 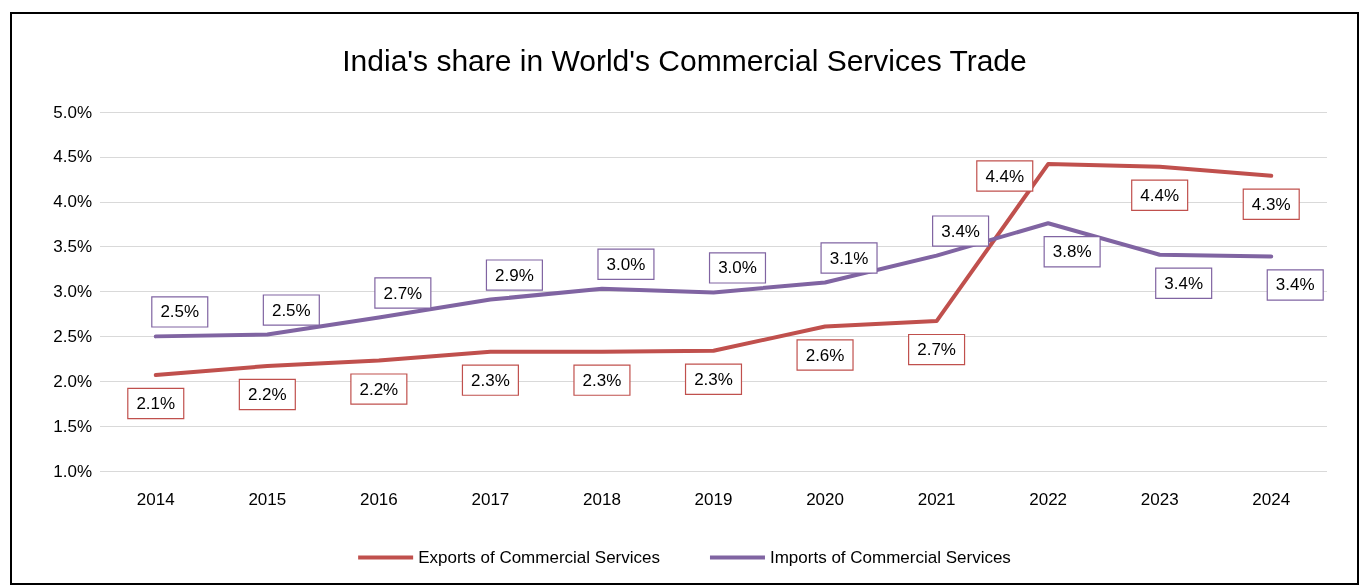 I want to click on x-tick-label: 2022, so click(x=1048, y=499).